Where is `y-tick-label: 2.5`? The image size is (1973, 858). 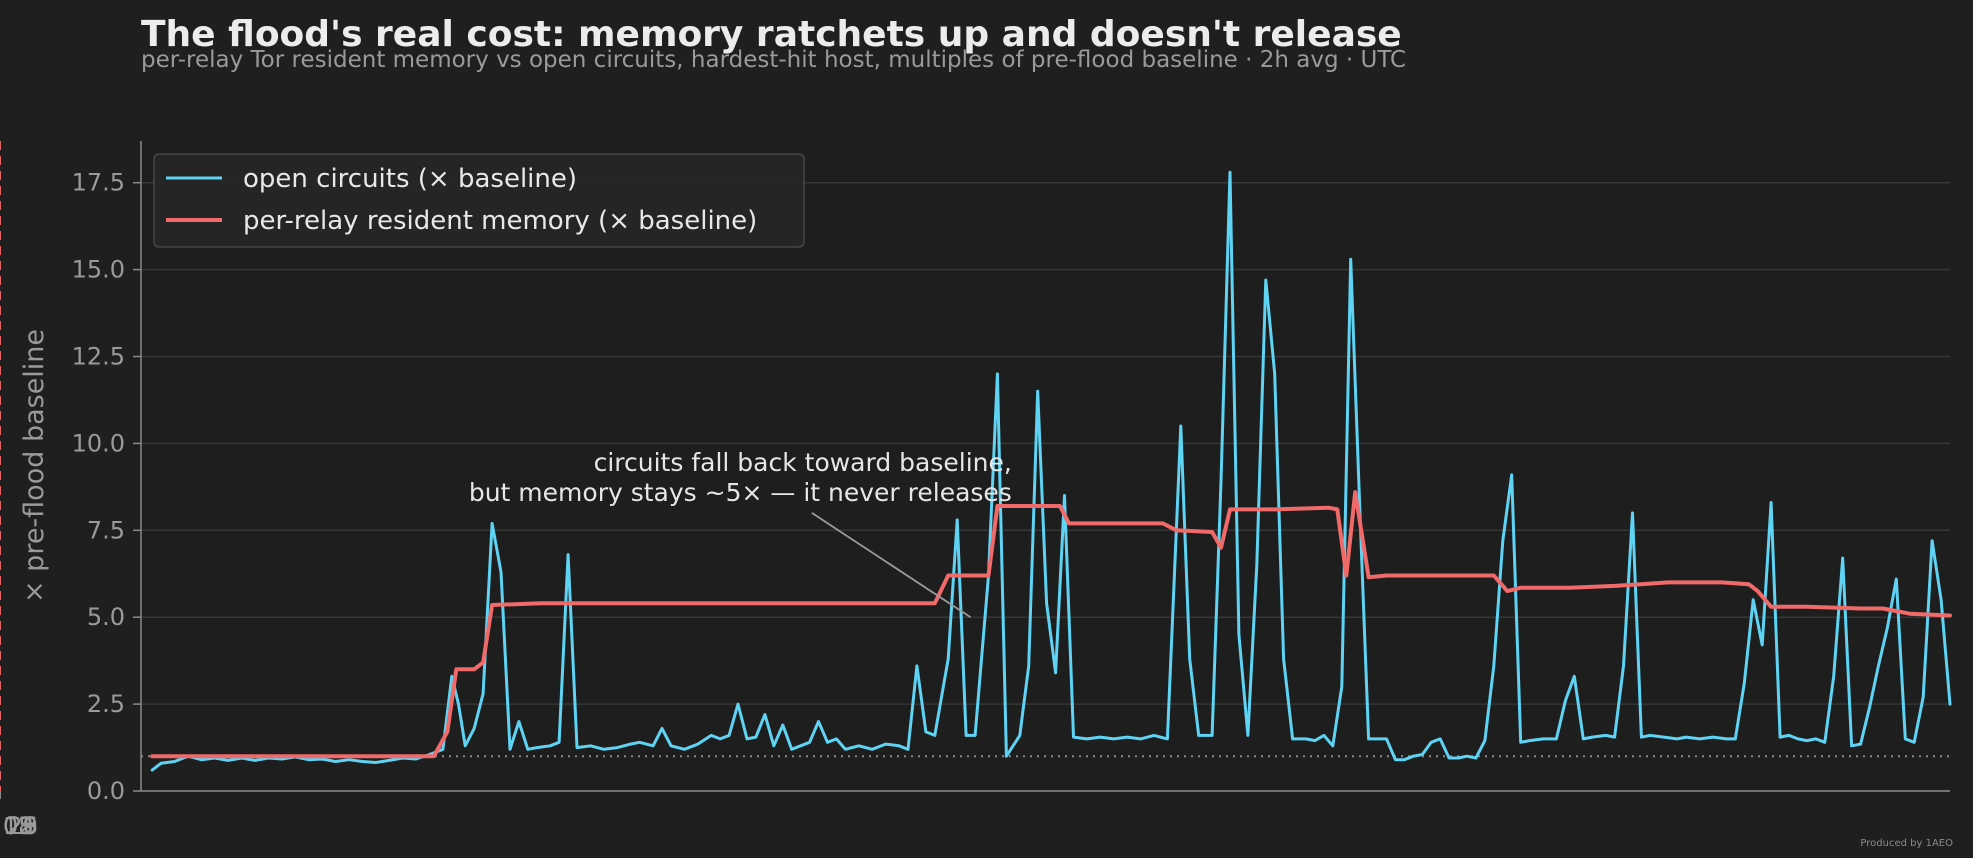
y-tick-label: 2.5 is located at coordinates (106, 704).